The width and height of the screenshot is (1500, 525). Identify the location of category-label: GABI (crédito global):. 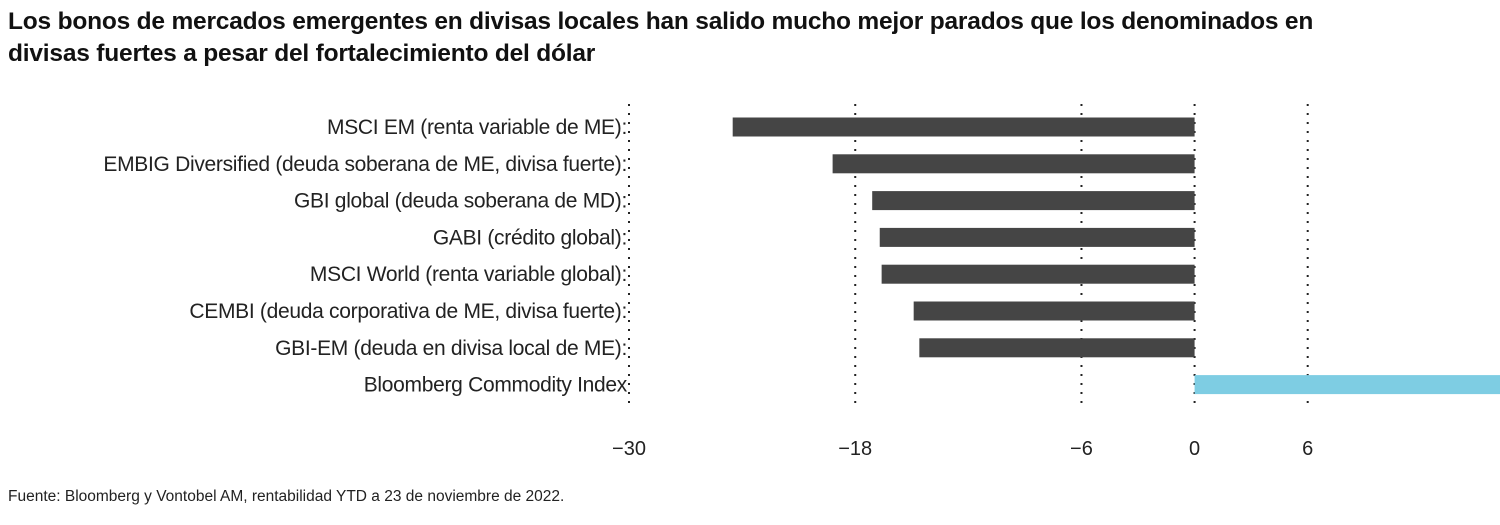
(530, 237).